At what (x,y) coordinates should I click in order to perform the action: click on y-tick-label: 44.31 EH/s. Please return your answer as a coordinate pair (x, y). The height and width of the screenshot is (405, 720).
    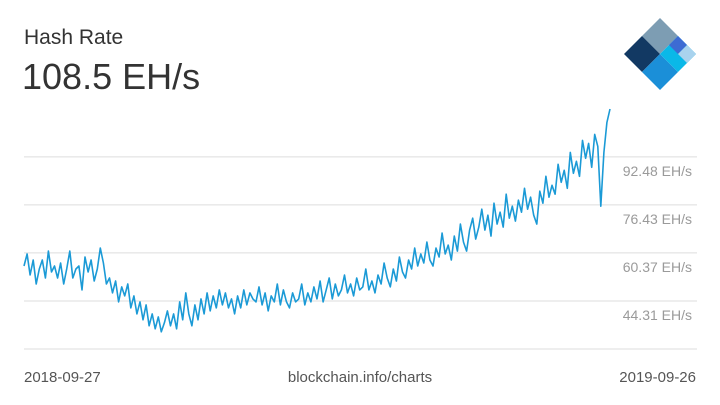
    Looking at the image, I should click on (657, 315).